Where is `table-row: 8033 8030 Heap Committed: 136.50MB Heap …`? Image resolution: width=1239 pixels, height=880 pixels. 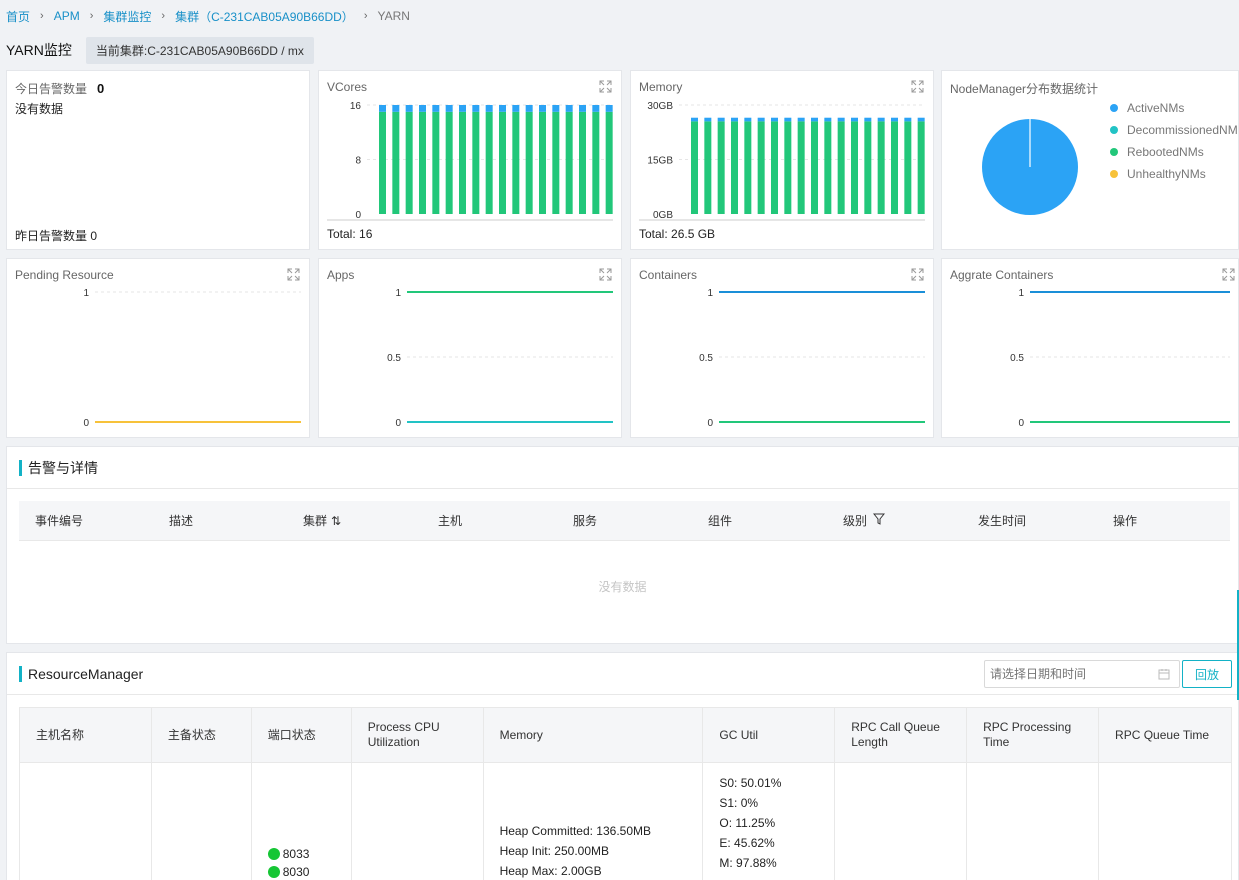
table-row: 8033 8030 Heap Committed: 136.50MB Heap … is located at coordinates (625, 821).